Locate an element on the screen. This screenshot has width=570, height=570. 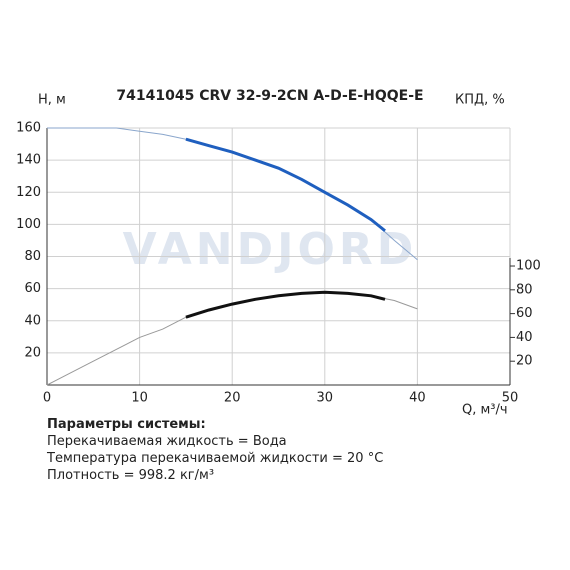
parameter: Плотность = 998.2 кг/м³ is located at coordinates (131, 475).